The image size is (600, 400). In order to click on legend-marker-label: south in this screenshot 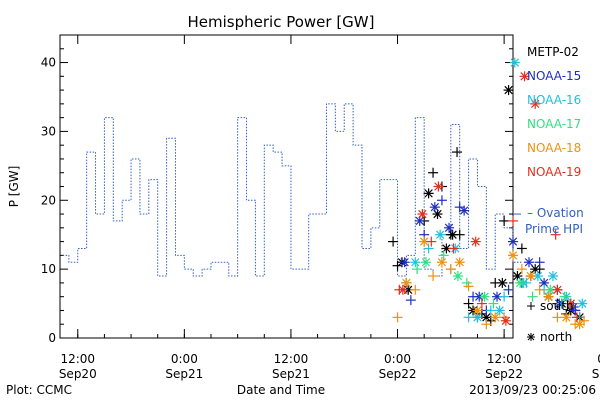, I will do `click(557, 306)`.